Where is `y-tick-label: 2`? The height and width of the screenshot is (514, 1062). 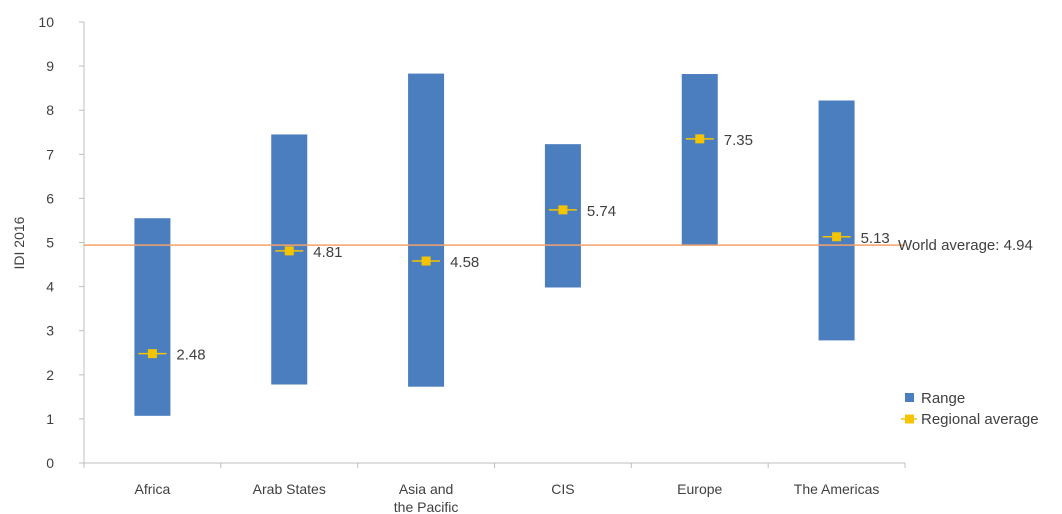 y-tick-label: 2 is located at coordinates (50, 375).